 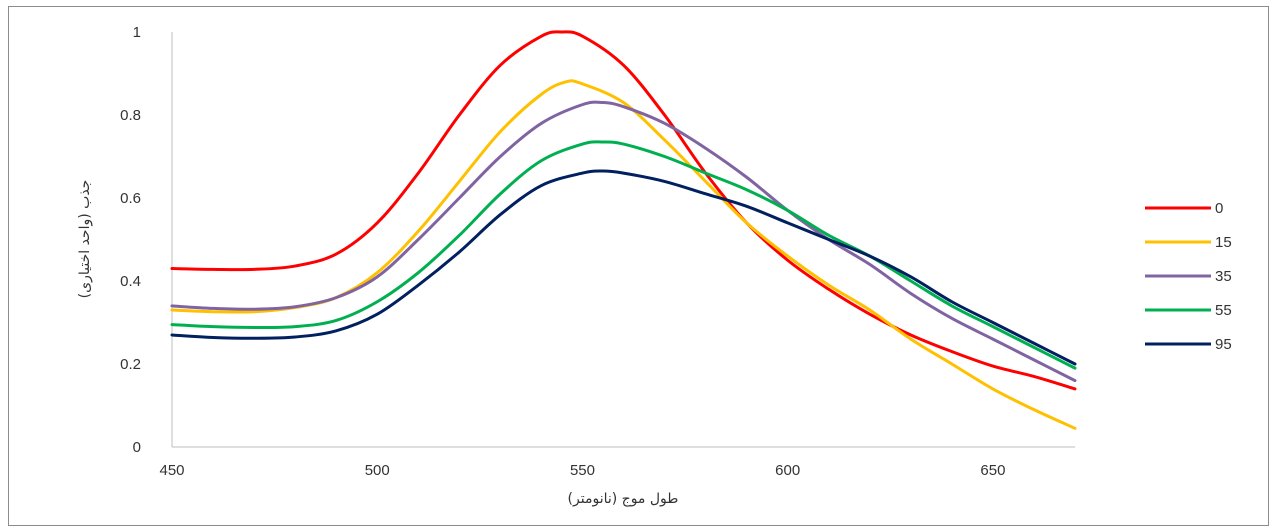 I want to click on x-tick-labels: 450 500 550 600 650, so click(x=582, y=470).